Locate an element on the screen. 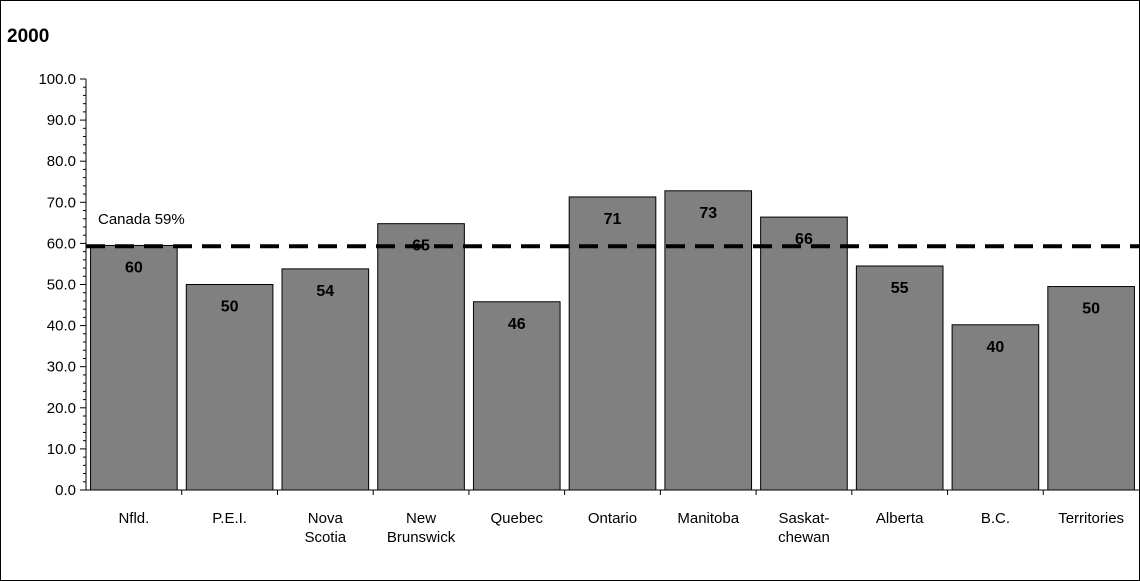 This screenshot has height=581, width=1140. y-tick-label: 90.0 is located at coordinates (61, 120).